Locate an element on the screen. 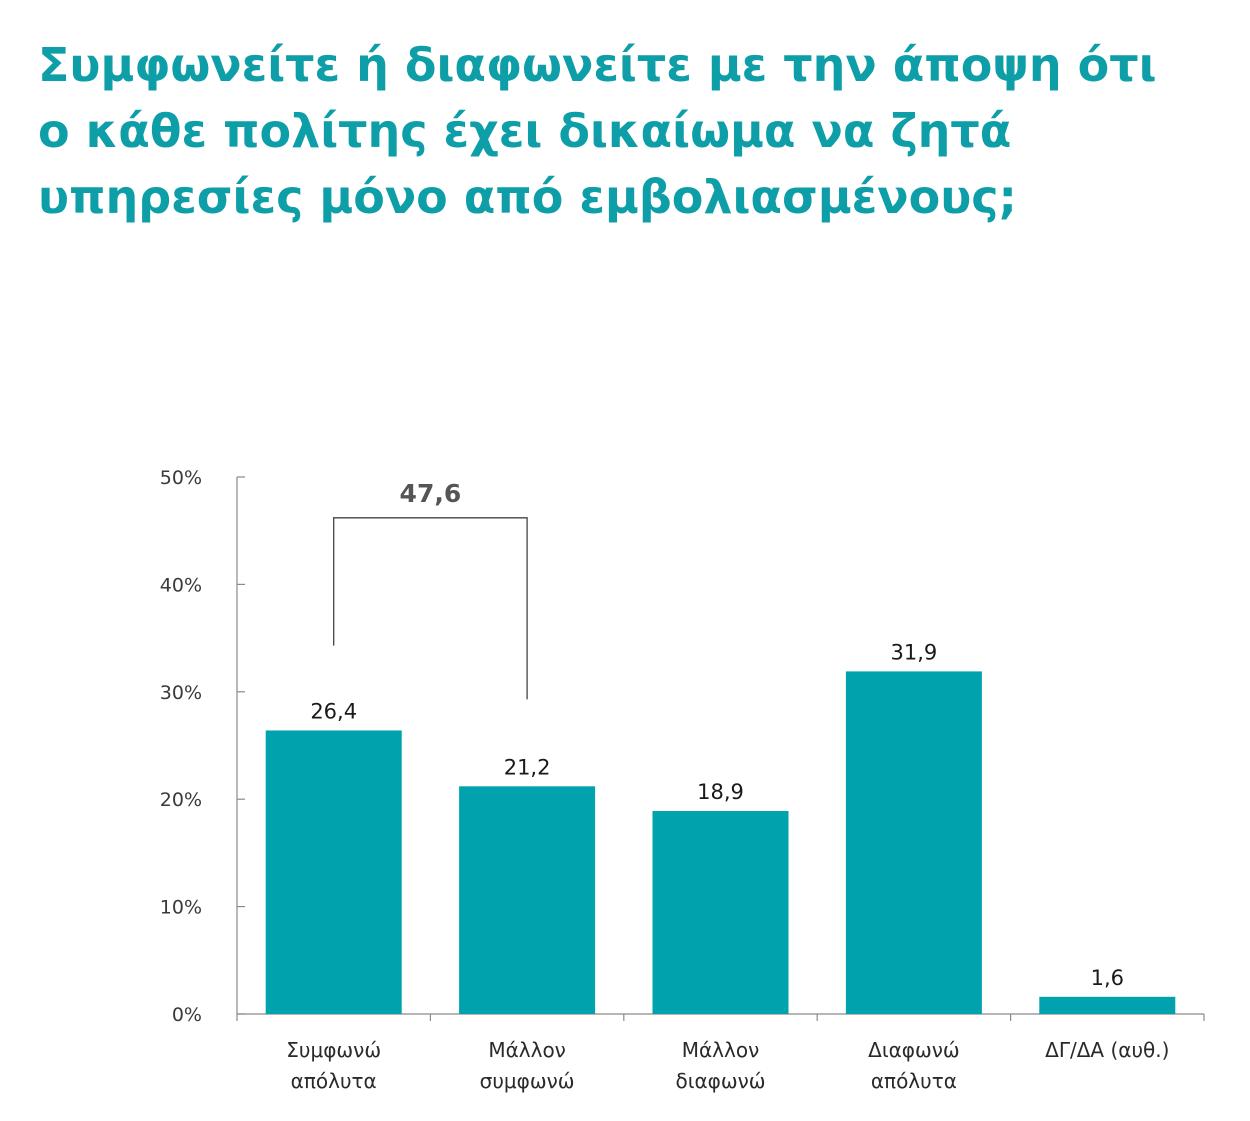 This screenshot has height=1121, width=1250. bar-value-label: 31,9 is located at coordinates (914, 652).